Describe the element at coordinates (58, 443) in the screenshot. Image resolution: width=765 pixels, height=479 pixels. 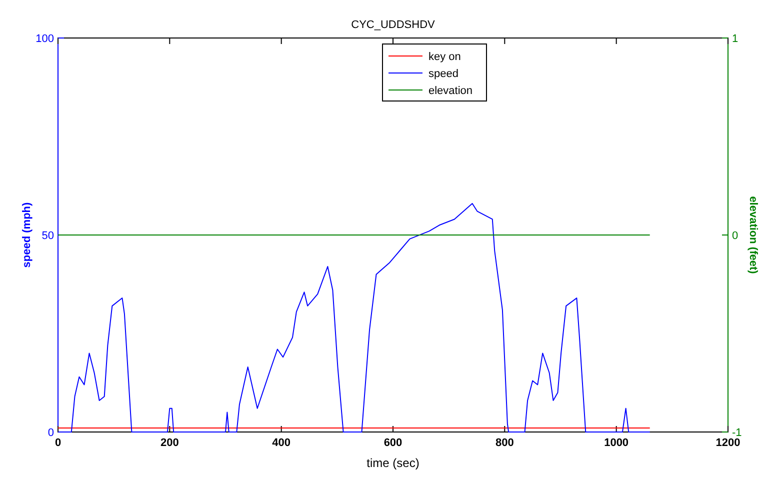
I see `x-tick-label: 0` at that location.